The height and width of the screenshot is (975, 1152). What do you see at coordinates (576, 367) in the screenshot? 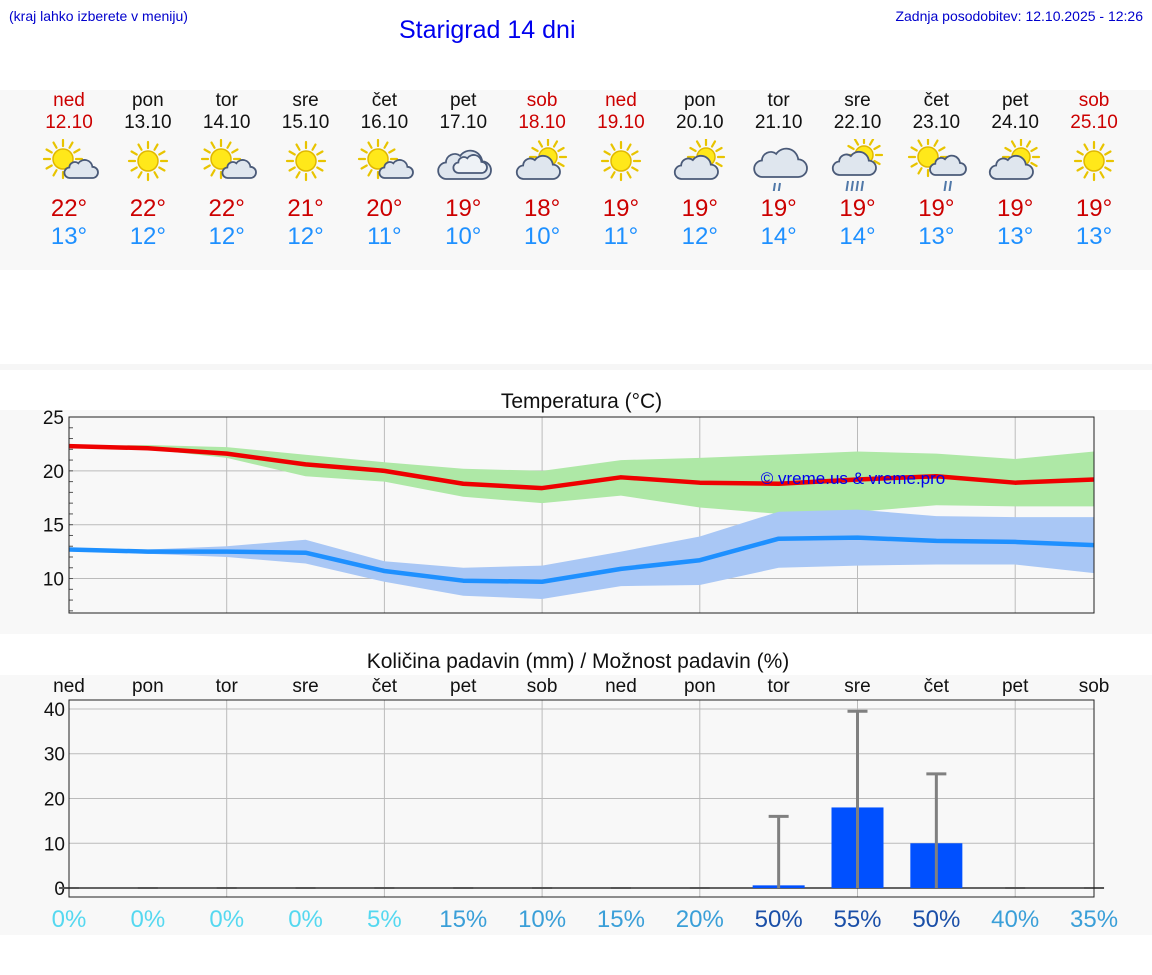
I see `spacer-band` at bounding box center [576, 367].